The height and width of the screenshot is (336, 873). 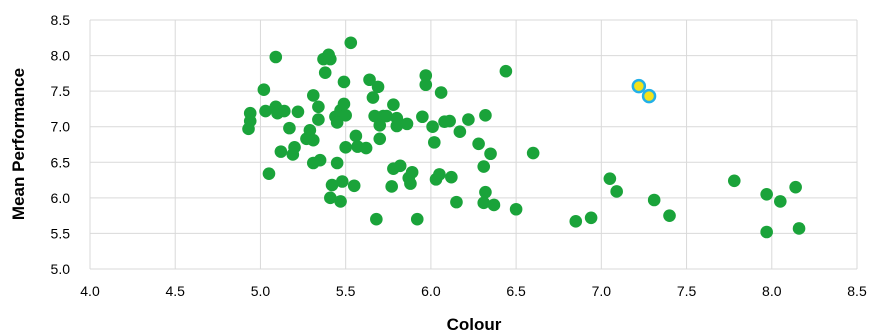 I want to click on x-tick-label: 5.0, so click(x=261, y=291).